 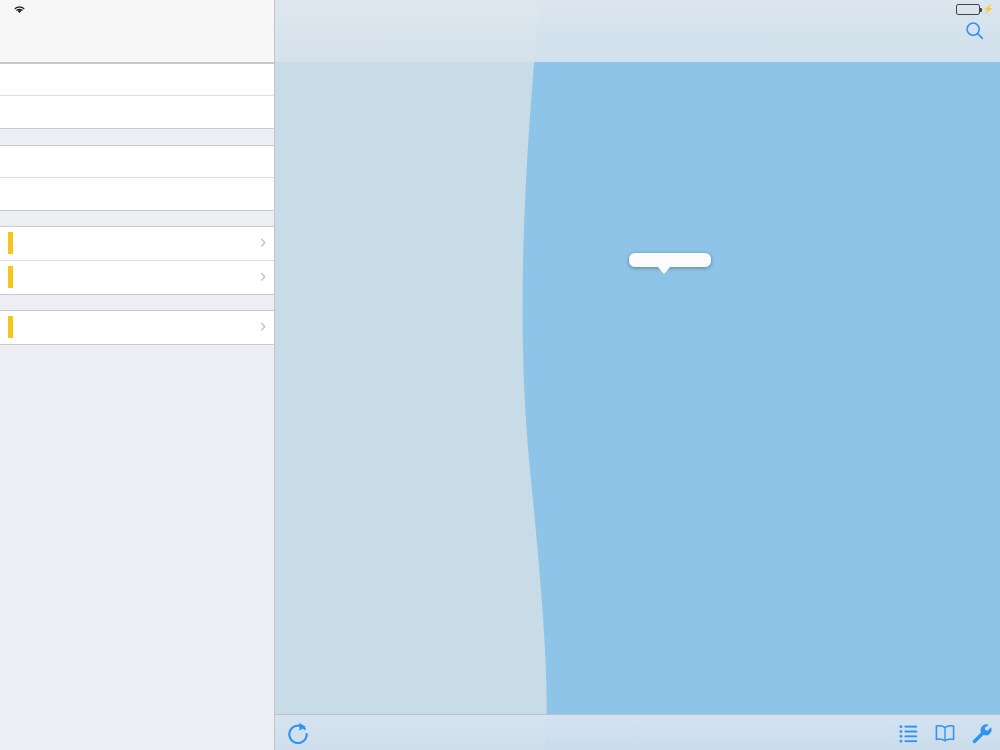 What do you see at coordinates (137, 218) in the screenshot?
I see `section-header-stations-heard` at bounding box center [137, 218].